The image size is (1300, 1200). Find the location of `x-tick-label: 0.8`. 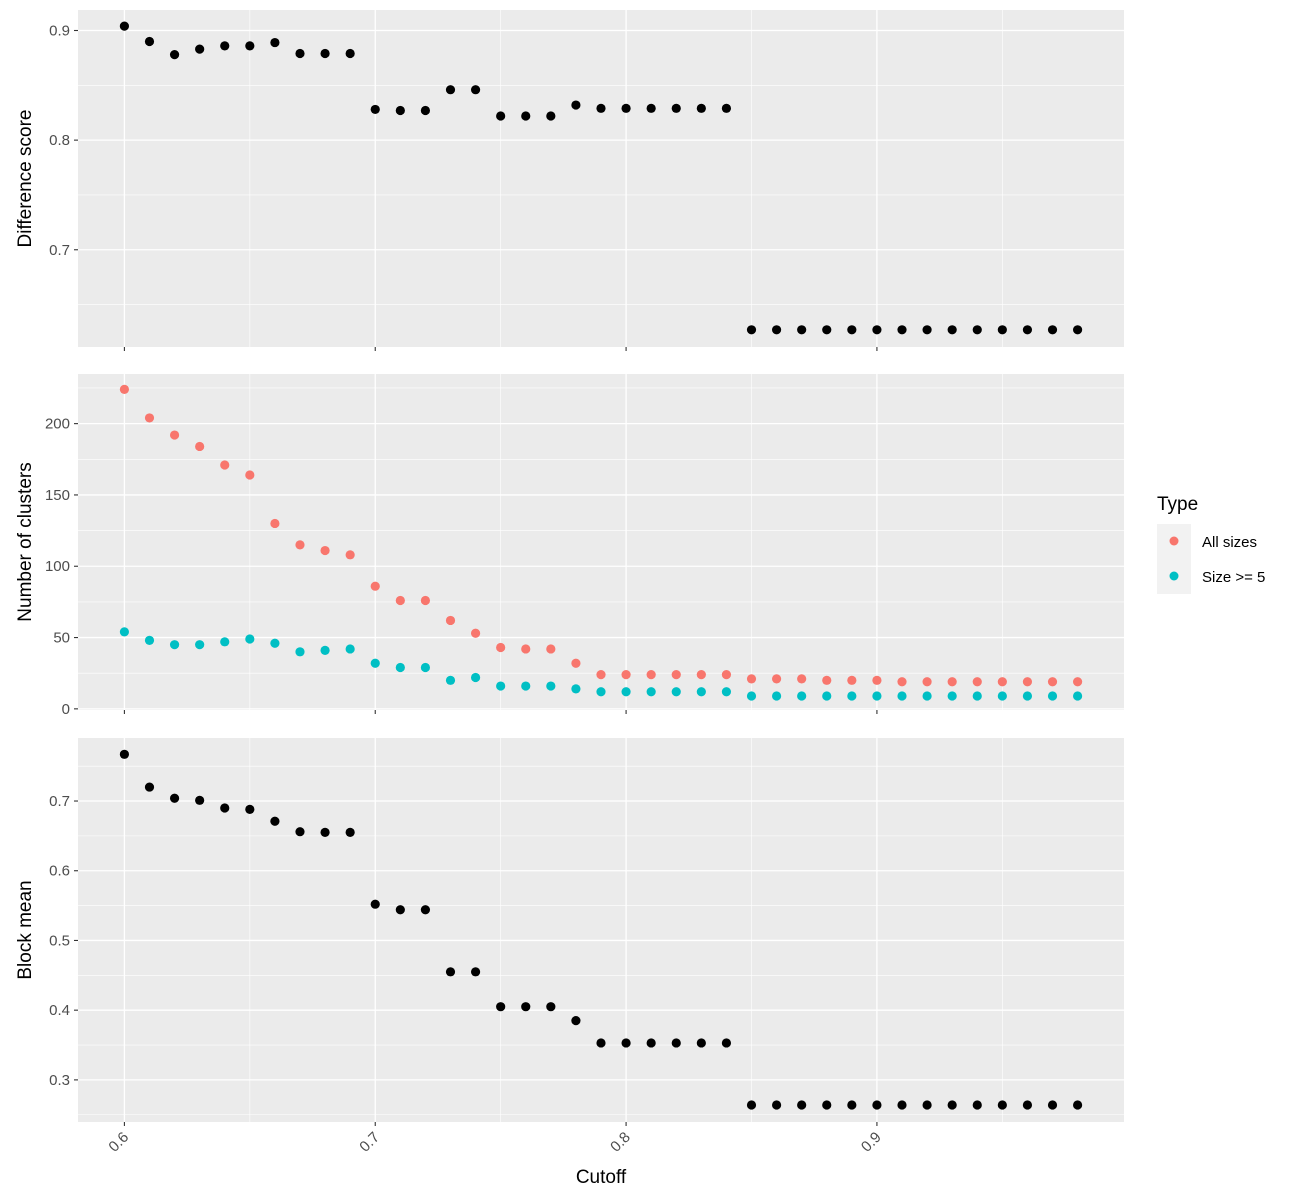

x-tick-label: 0.8 is located at coordinates (620, 1142).